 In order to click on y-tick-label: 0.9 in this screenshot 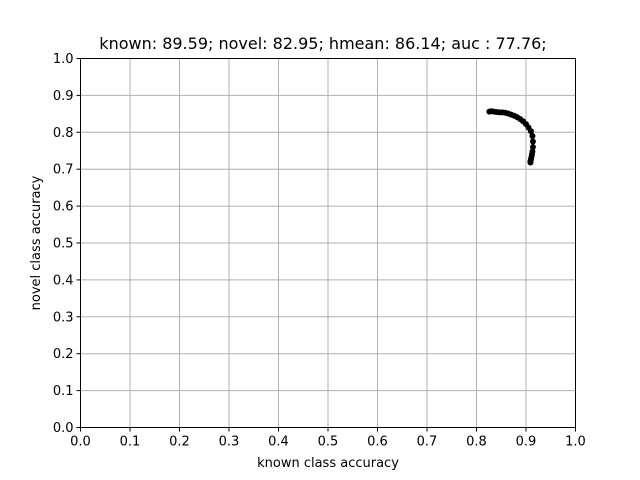, I will do `click(63, 96)`.